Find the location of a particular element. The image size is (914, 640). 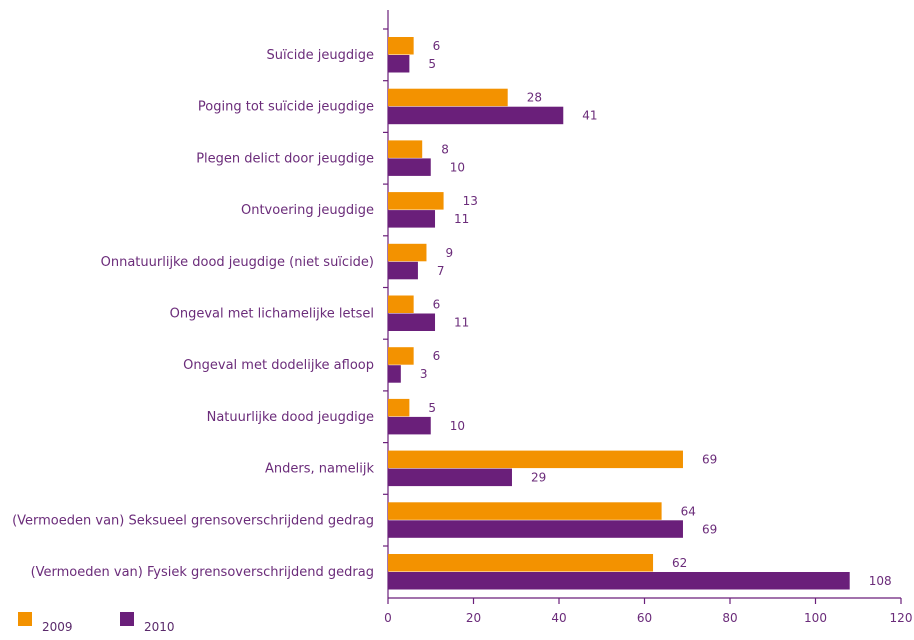

category-label-0: Suïcide jeugdige is located at coordinates (320, 55).